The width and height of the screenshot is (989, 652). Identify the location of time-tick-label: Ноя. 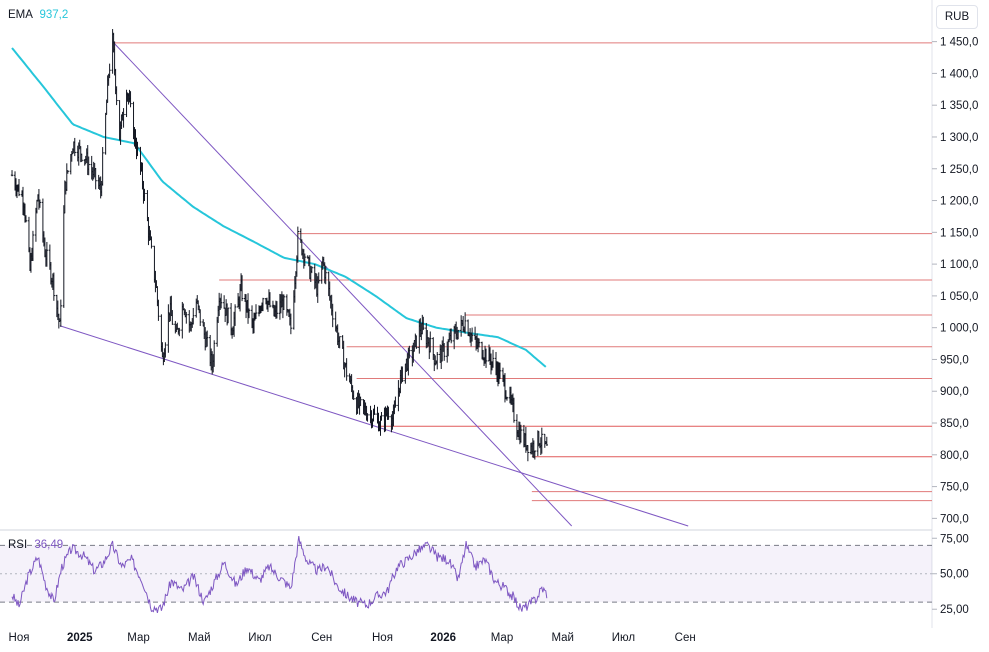
(19, 638).